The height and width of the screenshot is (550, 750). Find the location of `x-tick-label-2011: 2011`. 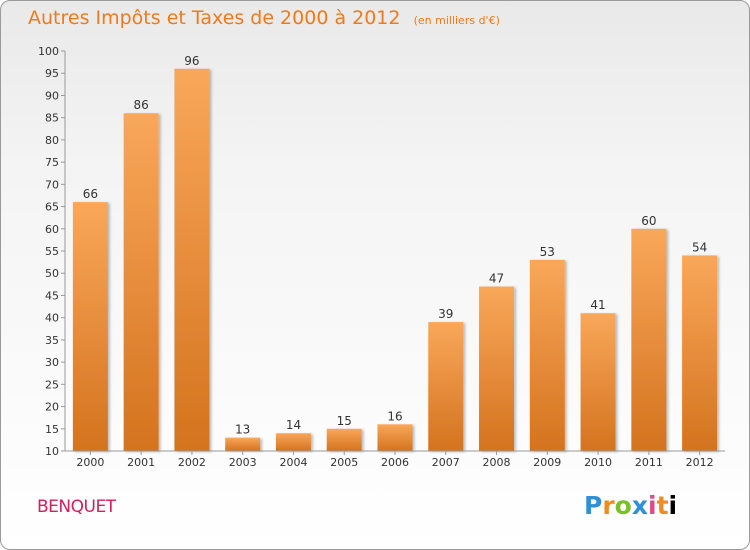

x-tick-label-2011: 2011 is located at coordinates (649, 462).